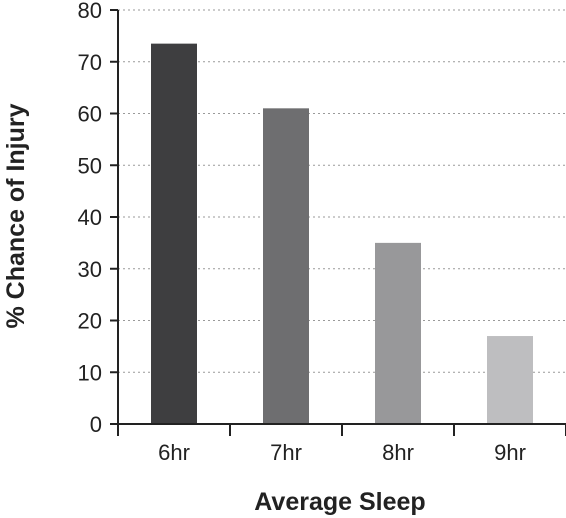 Image resolution: width=566 pixels, height=518 pixels. Describe the element at coordinates (90, 269) in the screenshot. I see `y-tick-label: 30` at that location.